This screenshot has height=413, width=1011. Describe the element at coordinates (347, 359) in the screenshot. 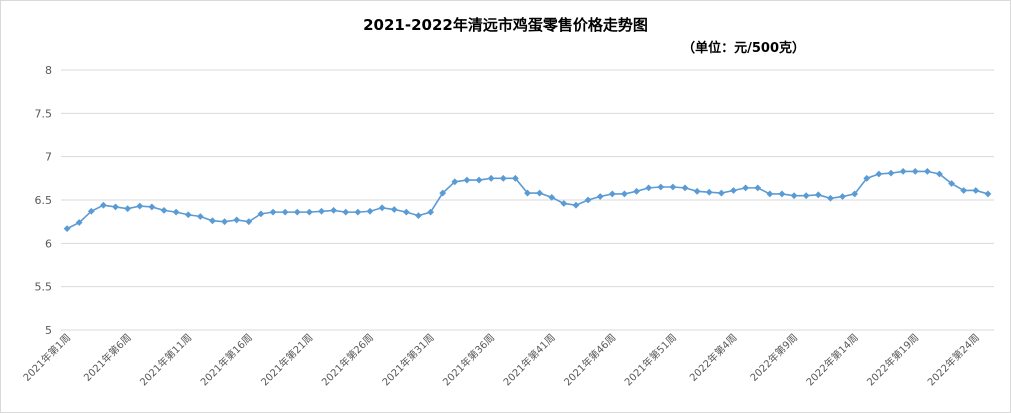

I see `x-tick-label: 2021年第26周` at that location.